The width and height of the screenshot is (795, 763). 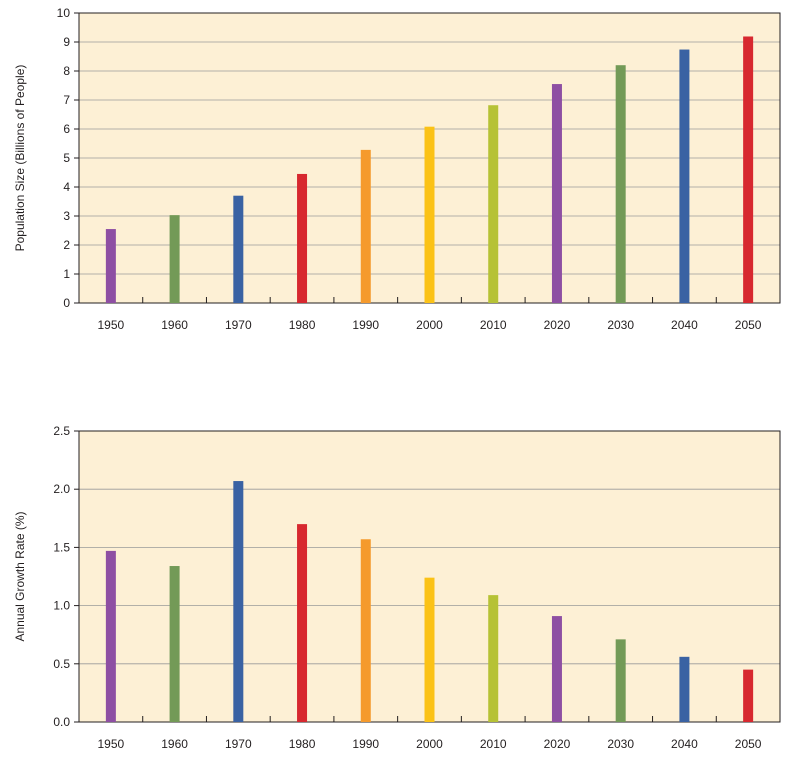 What do you see at coordinates (61, 489) in the screenshot?
I see `y-tick-label: 2.0` at bounding box center [61, 489].